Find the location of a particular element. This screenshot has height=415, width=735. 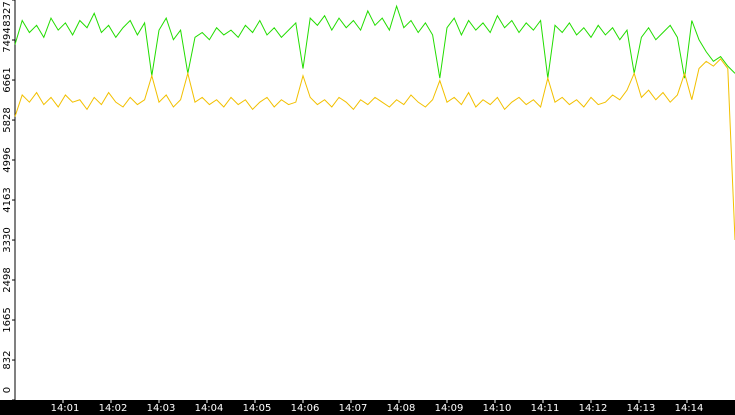

x-tick-label: 14:04 is located at coordinates (209, 408).